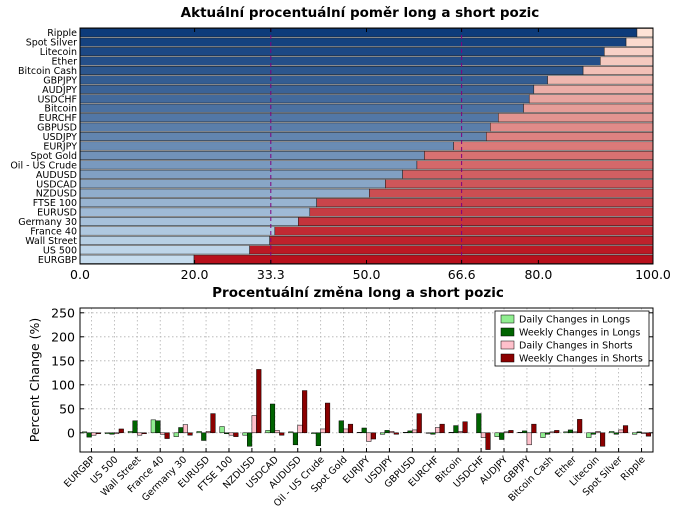 Image resolution: width=680 pixels, height=519 pixels. I want to click on category-label: Ripple, so click(633, 468).